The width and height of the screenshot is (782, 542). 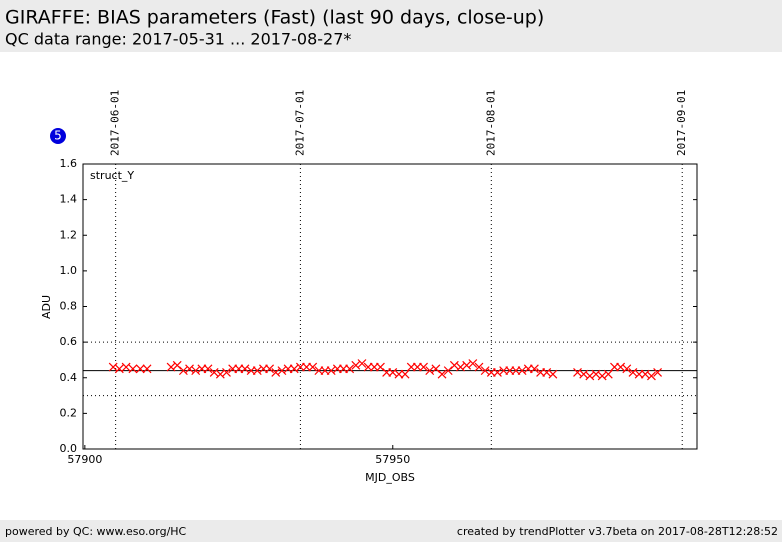 I want to click on y-tick-label: 0.2, so click(x=69, y=412).